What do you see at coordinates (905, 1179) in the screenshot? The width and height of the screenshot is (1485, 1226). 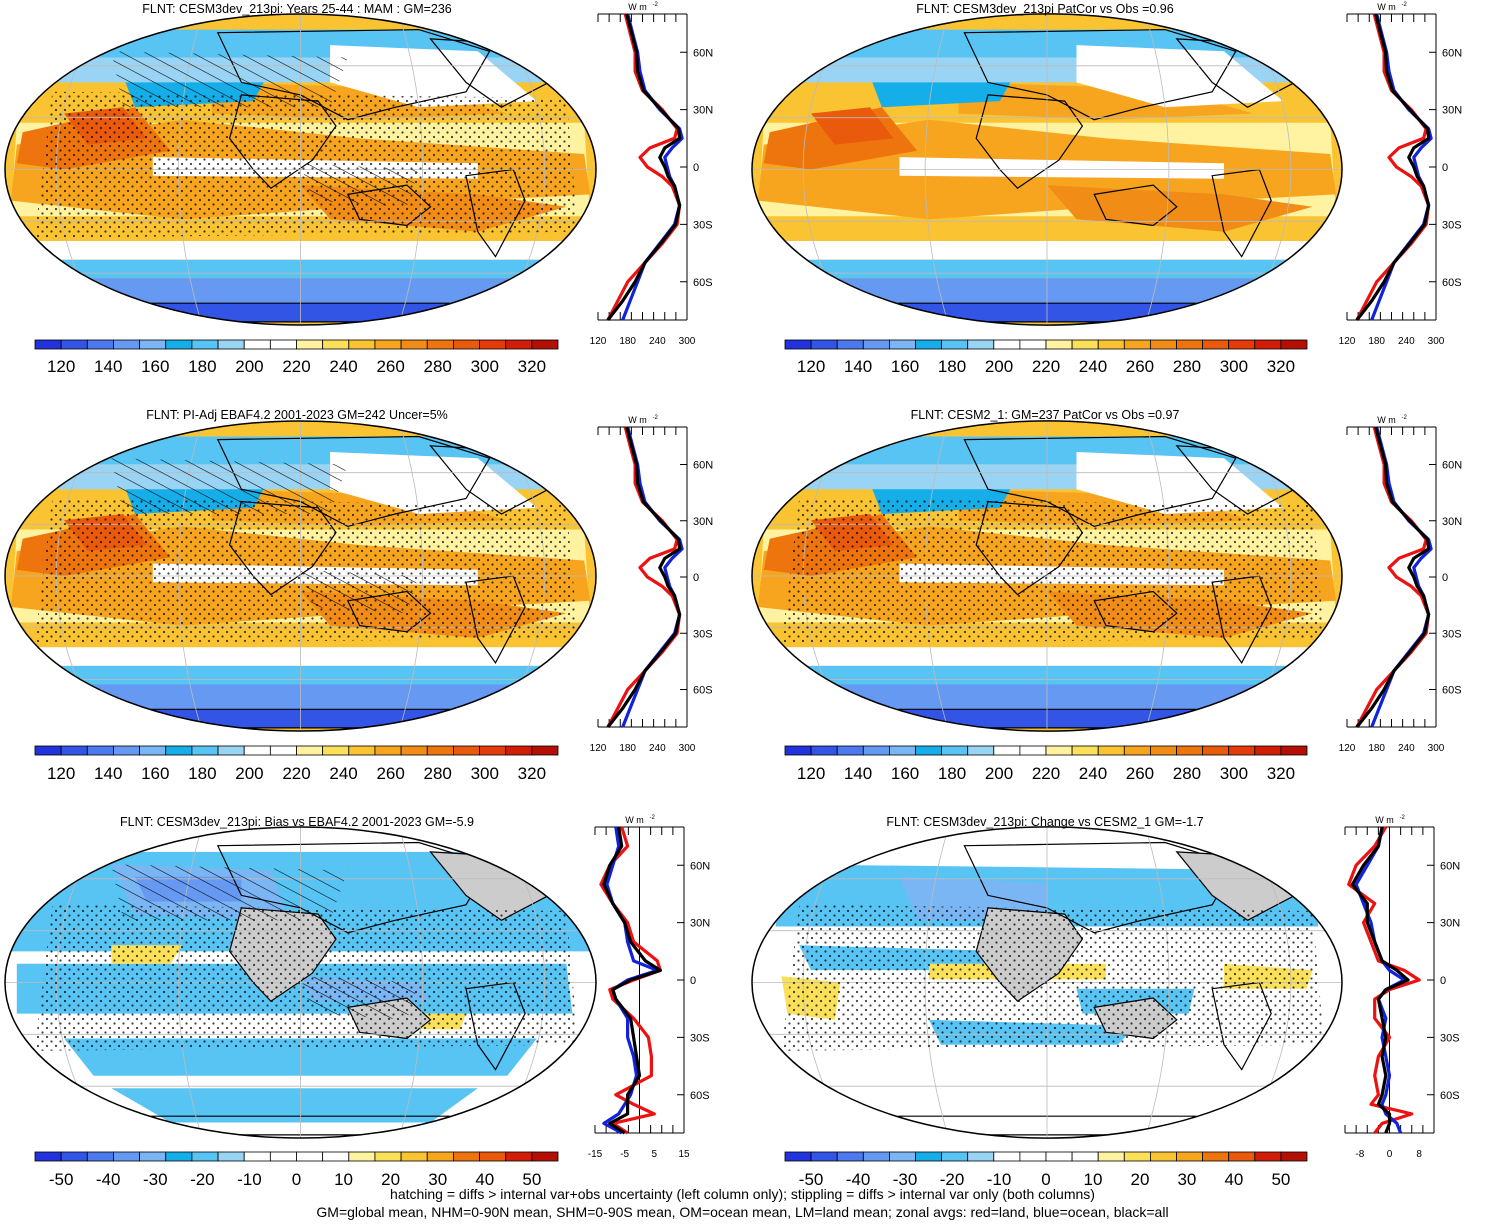 I see `colorbar-label-p6-2: -30` at bounding box center [905, 1179].